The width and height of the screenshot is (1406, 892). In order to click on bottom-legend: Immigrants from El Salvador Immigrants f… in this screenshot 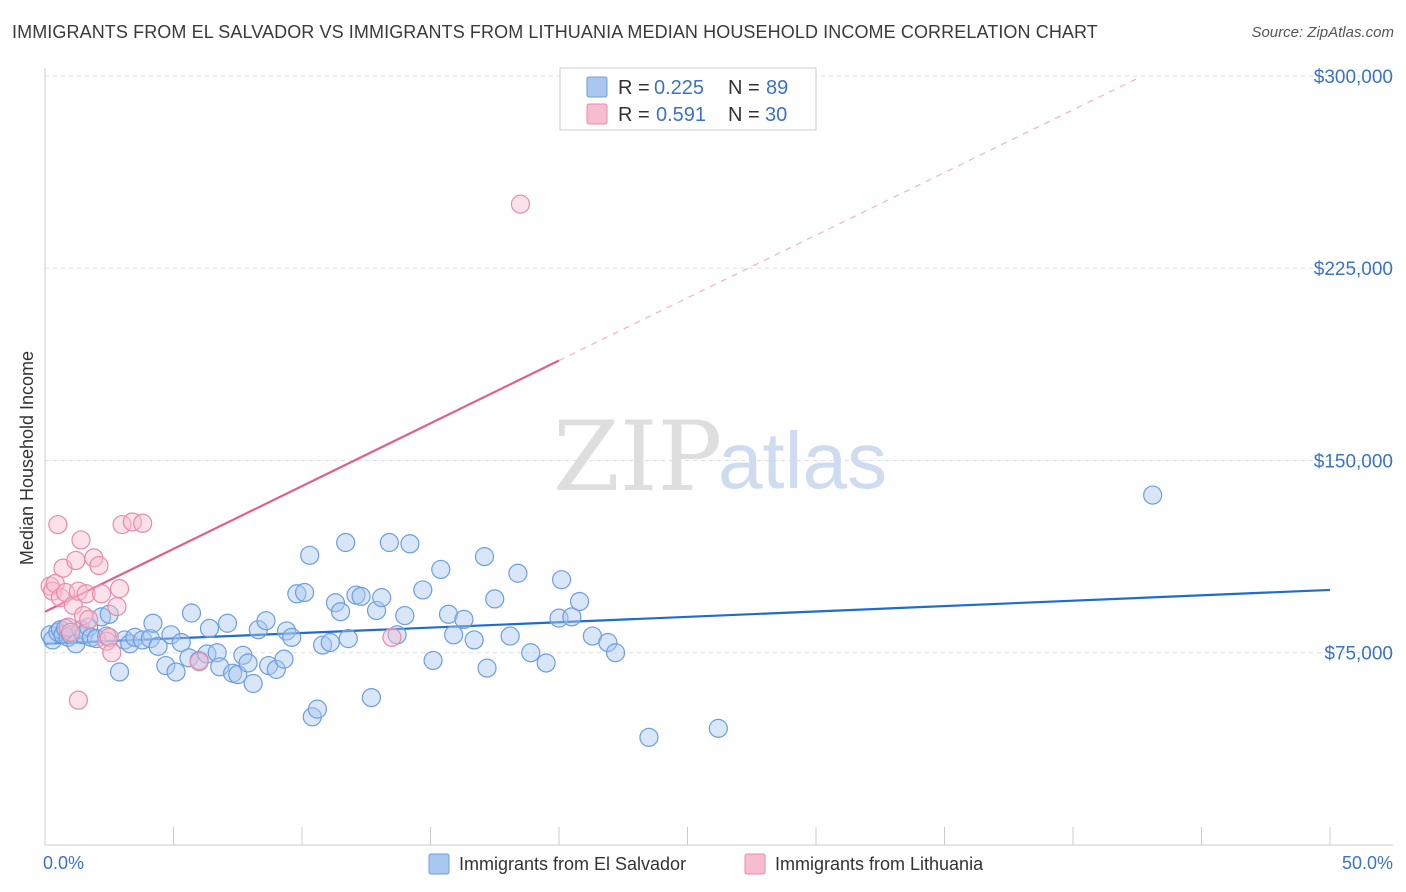, I will do `click(706, 864)`.